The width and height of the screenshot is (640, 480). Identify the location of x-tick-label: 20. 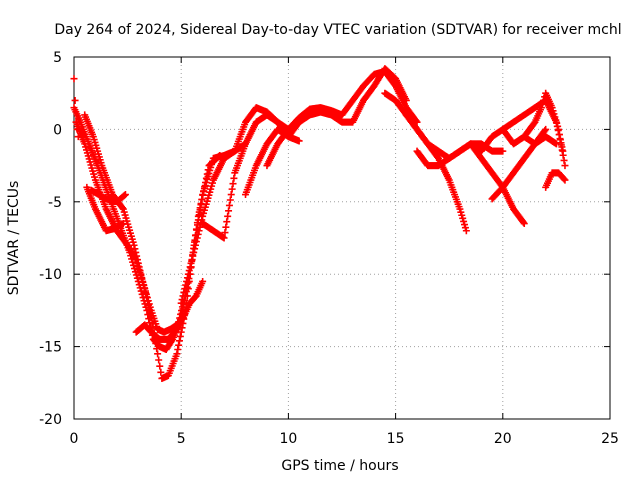
(503, 439).